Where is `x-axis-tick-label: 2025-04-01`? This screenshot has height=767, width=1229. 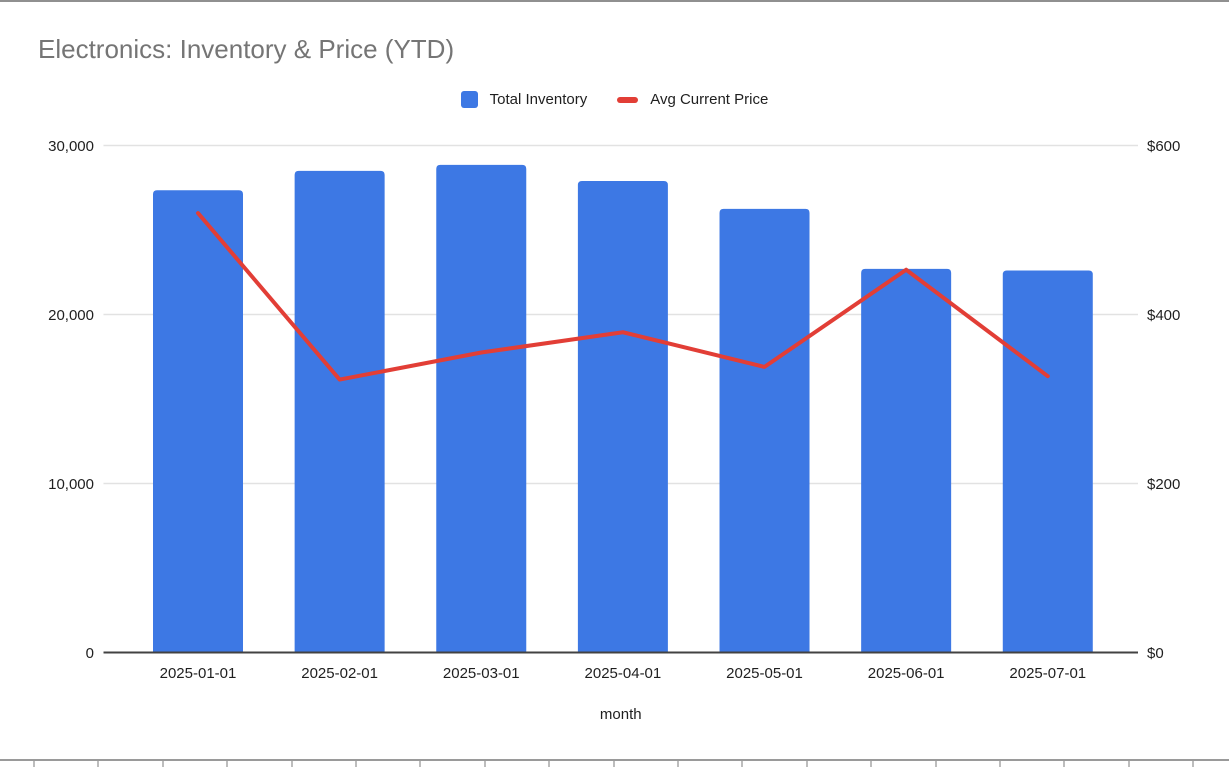
x-axis-tick-label: 2025-04-01 is located at coordinates (623, 673).